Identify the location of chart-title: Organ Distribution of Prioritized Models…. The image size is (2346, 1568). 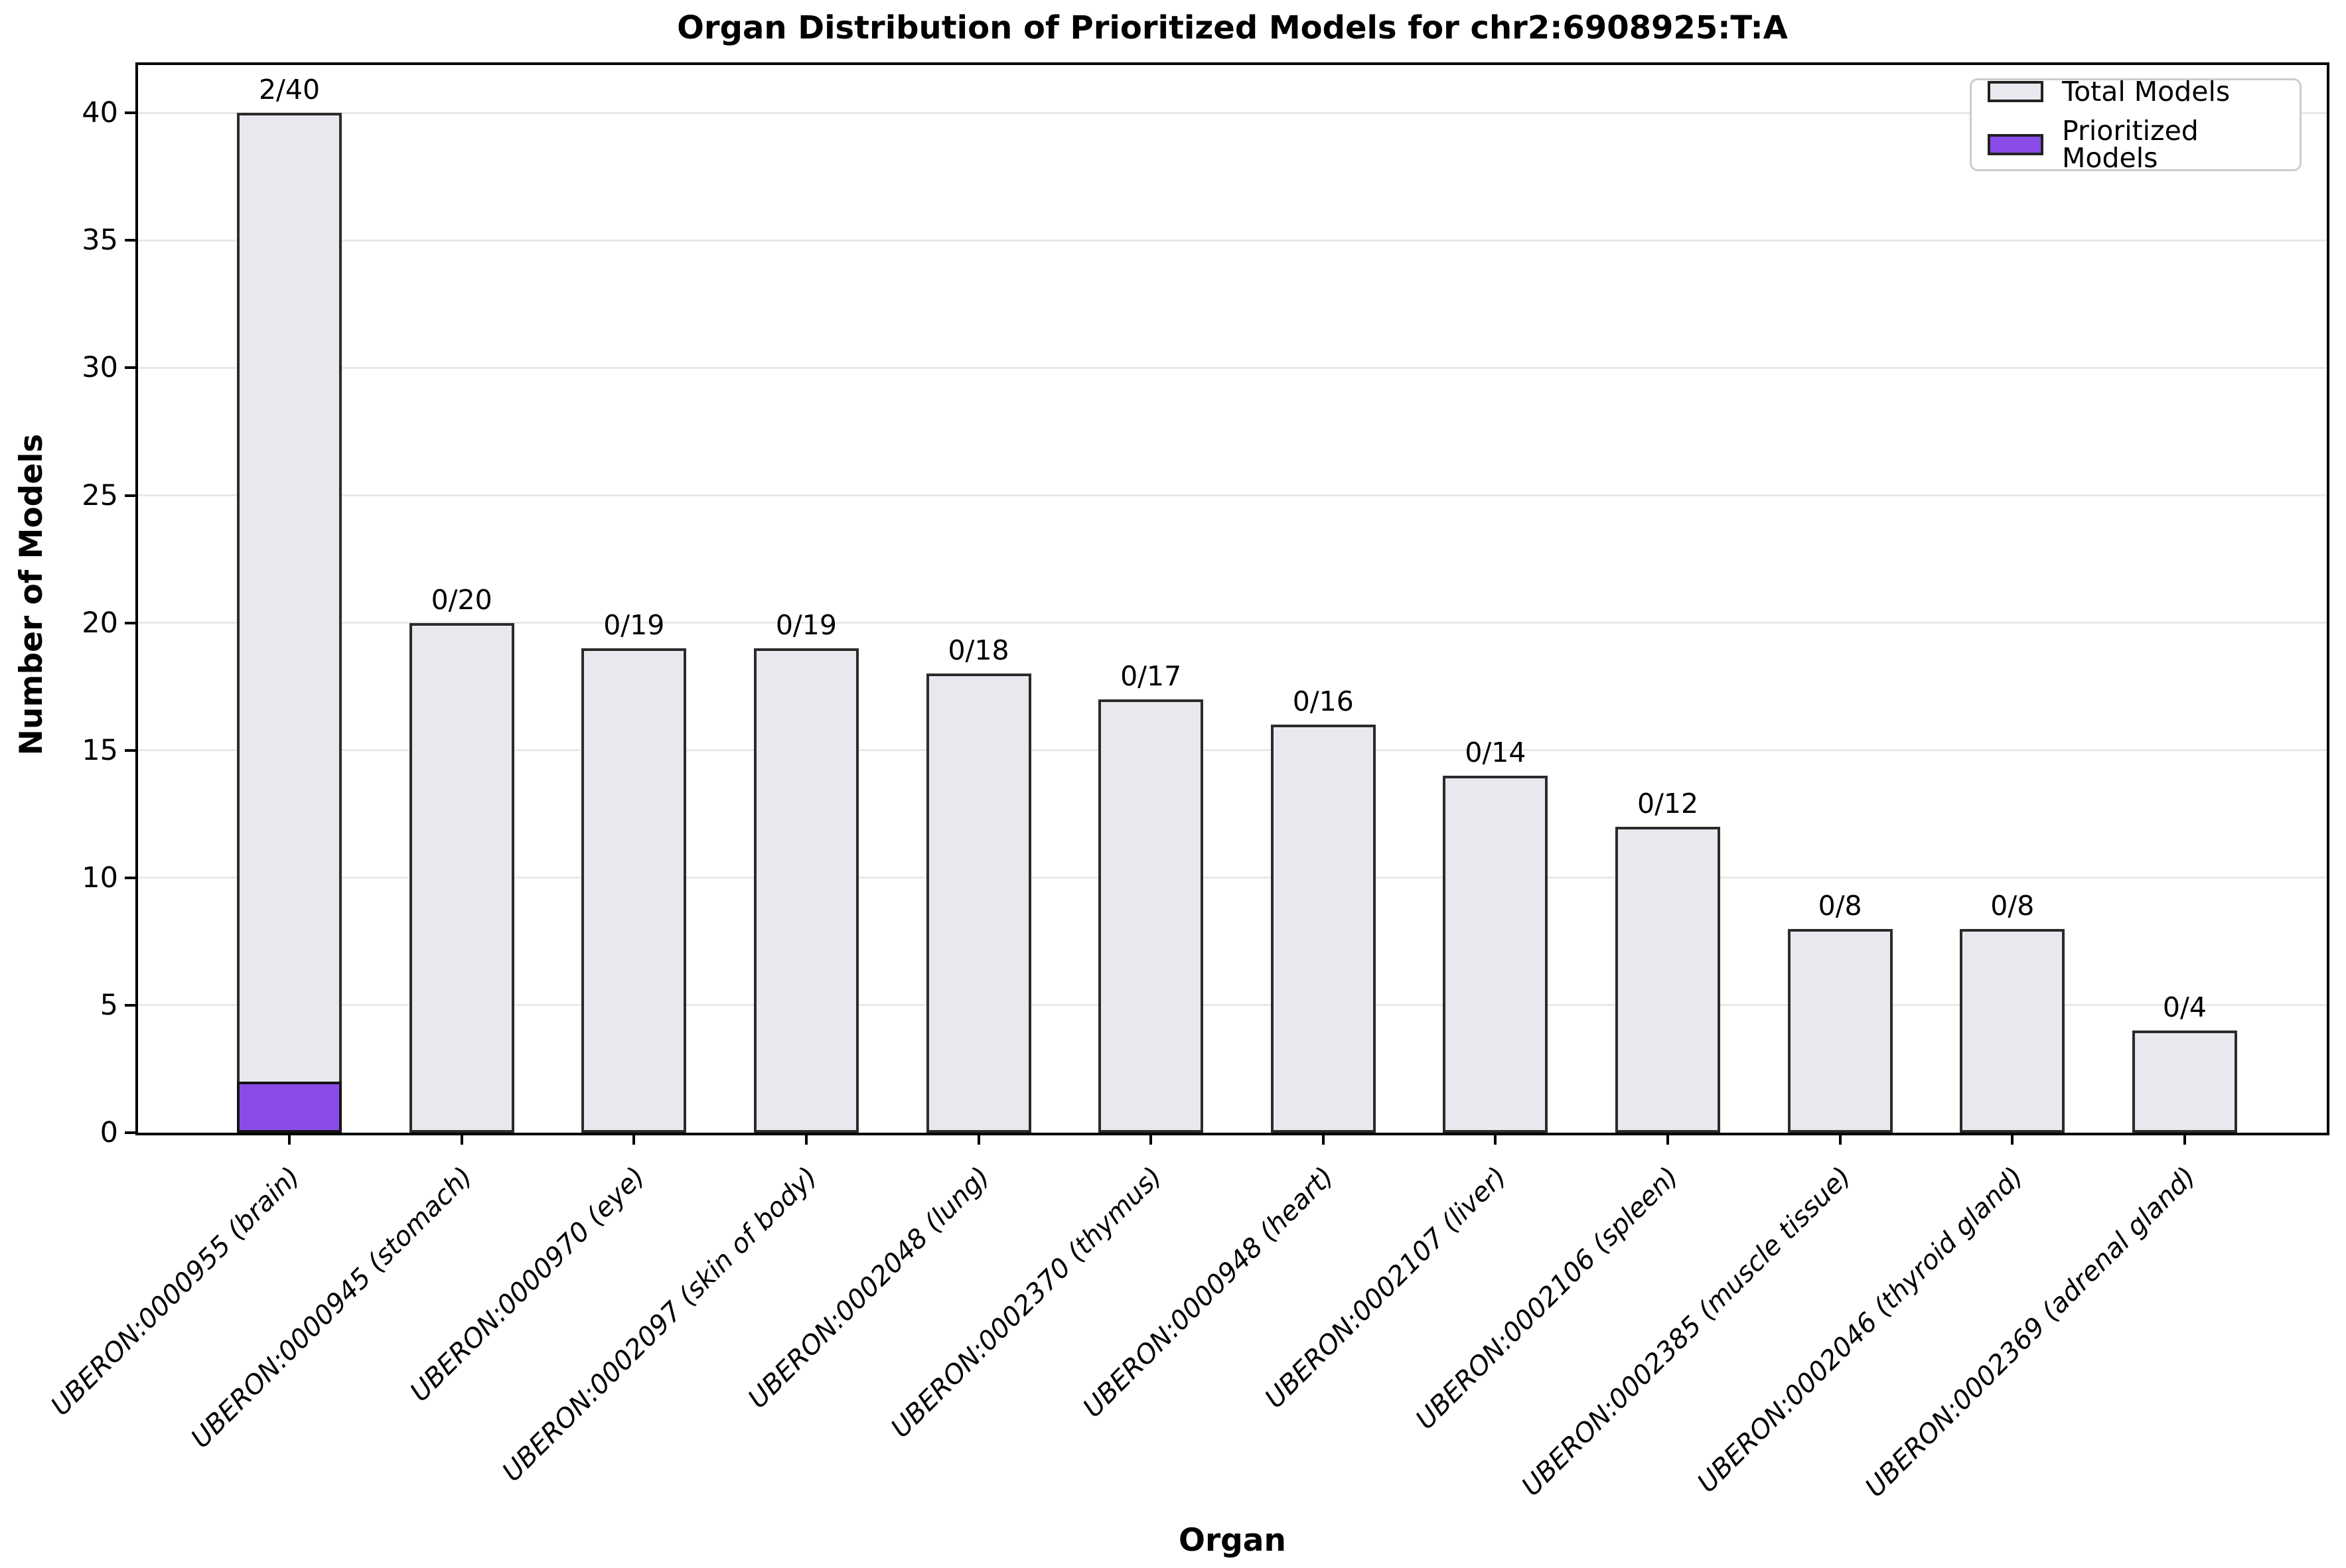
(1232, 27).